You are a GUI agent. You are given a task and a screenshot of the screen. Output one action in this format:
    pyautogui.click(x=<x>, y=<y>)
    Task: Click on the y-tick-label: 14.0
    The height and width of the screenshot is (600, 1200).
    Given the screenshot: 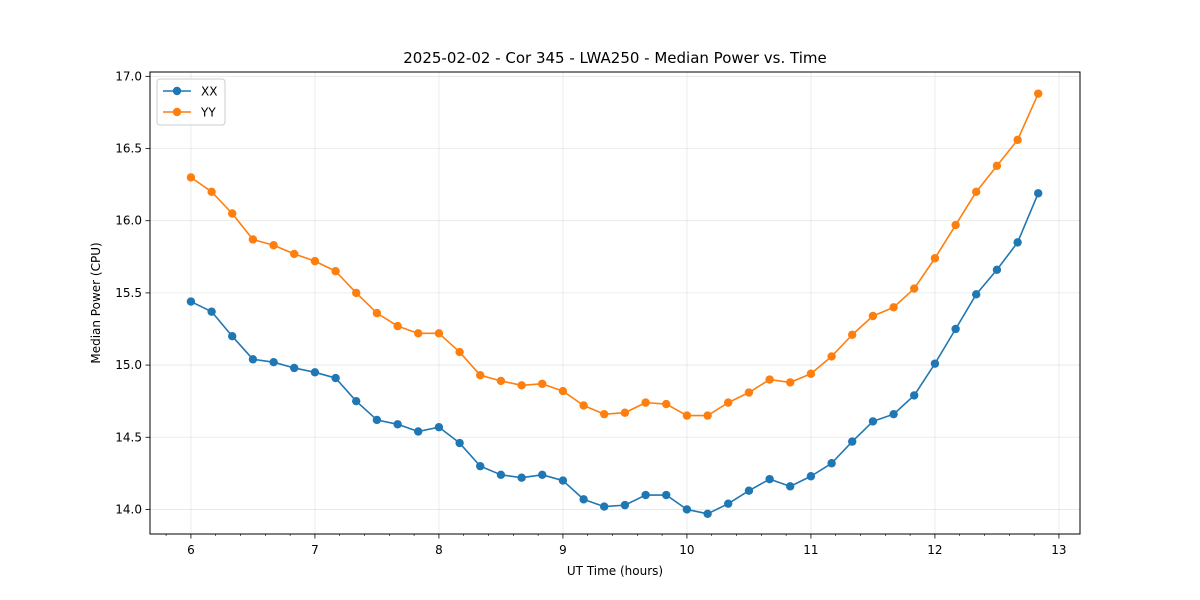 What is the action you would take?
    pyautogui.click(x=128, y=509)
    